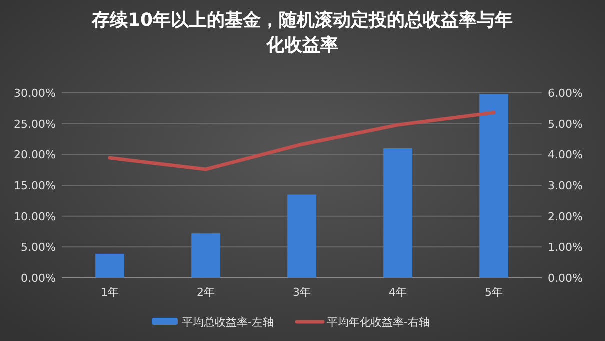 This screenshot has height=341, width=605. Describe the element at coordinates (35, 155) in the screenshot. I see `y-tick-label: 20.00%` at that location.